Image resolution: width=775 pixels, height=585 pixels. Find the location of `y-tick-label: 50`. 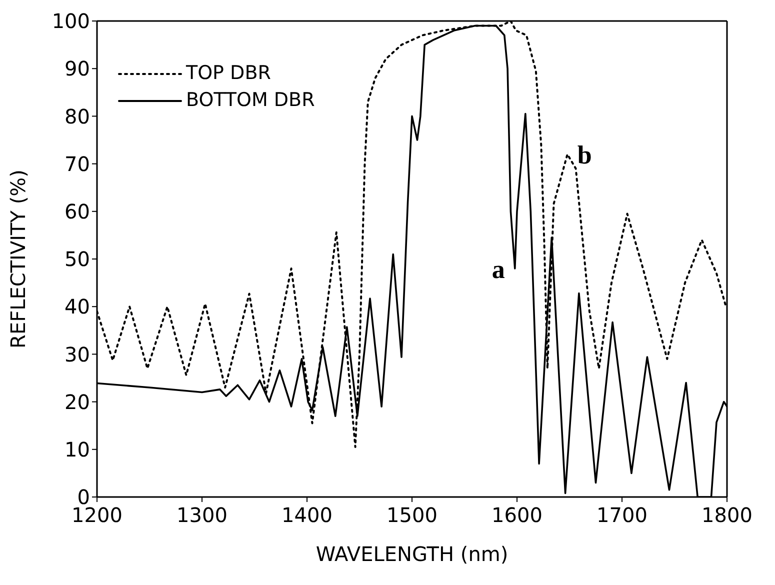

y-tick-label: 50 is located at coordinates (77, 259).